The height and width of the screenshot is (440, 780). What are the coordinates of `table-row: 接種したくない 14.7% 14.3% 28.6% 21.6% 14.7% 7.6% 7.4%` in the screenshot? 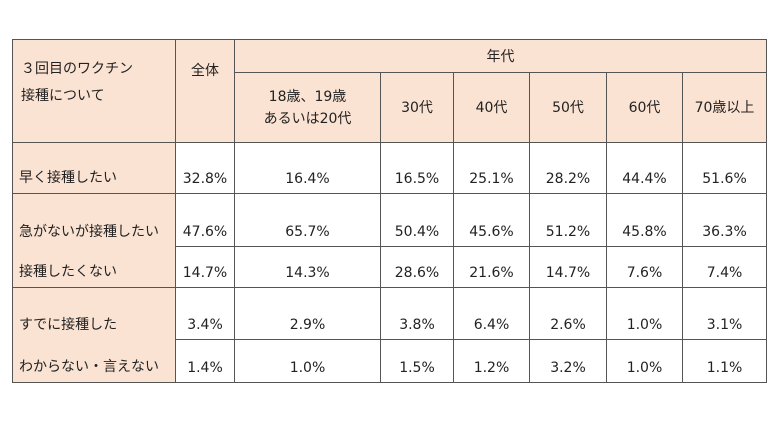 It's located at (390, 267).